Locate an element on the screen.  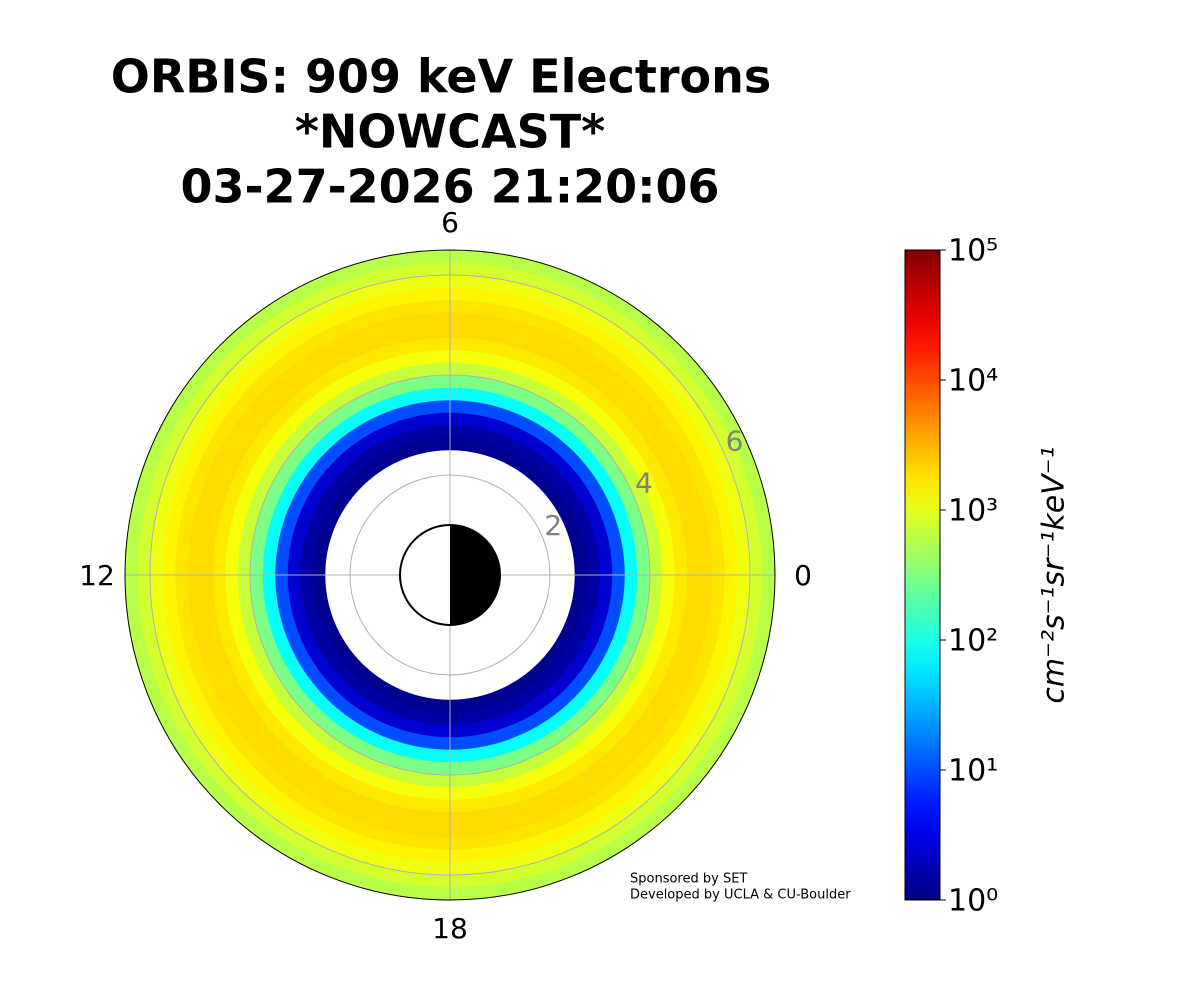
colorbar-tick-label: 10² is located at coordinates (973, 641).